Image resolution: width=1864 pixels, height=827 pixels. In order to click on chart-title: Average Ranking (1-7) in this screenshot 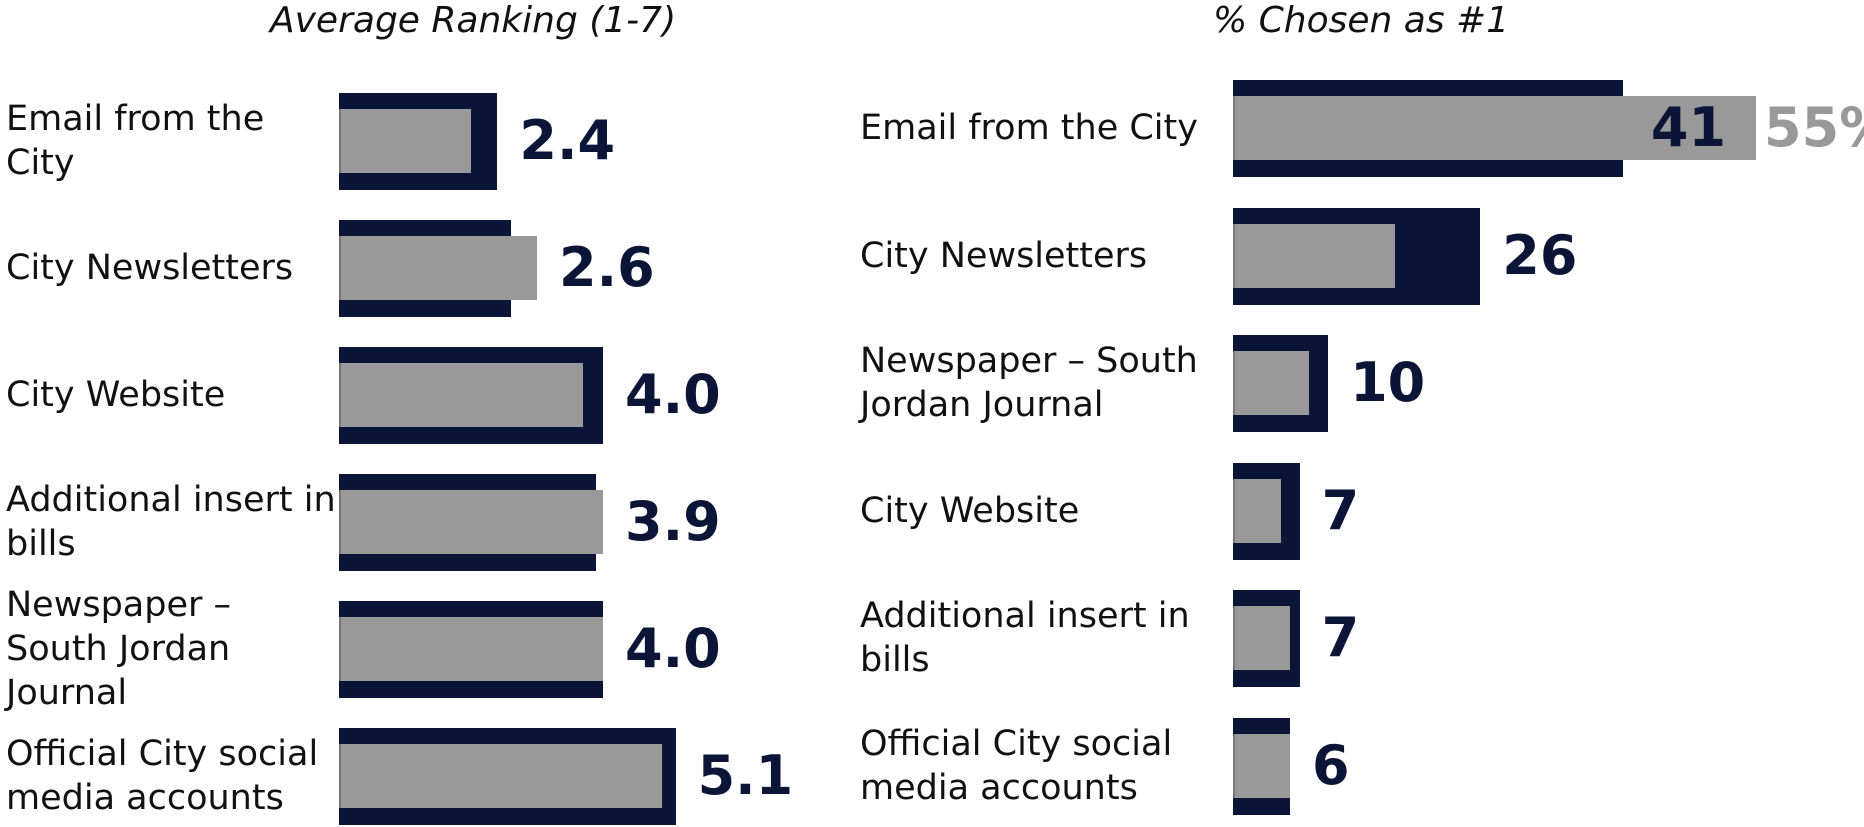, I will do `click(473, 20)`.